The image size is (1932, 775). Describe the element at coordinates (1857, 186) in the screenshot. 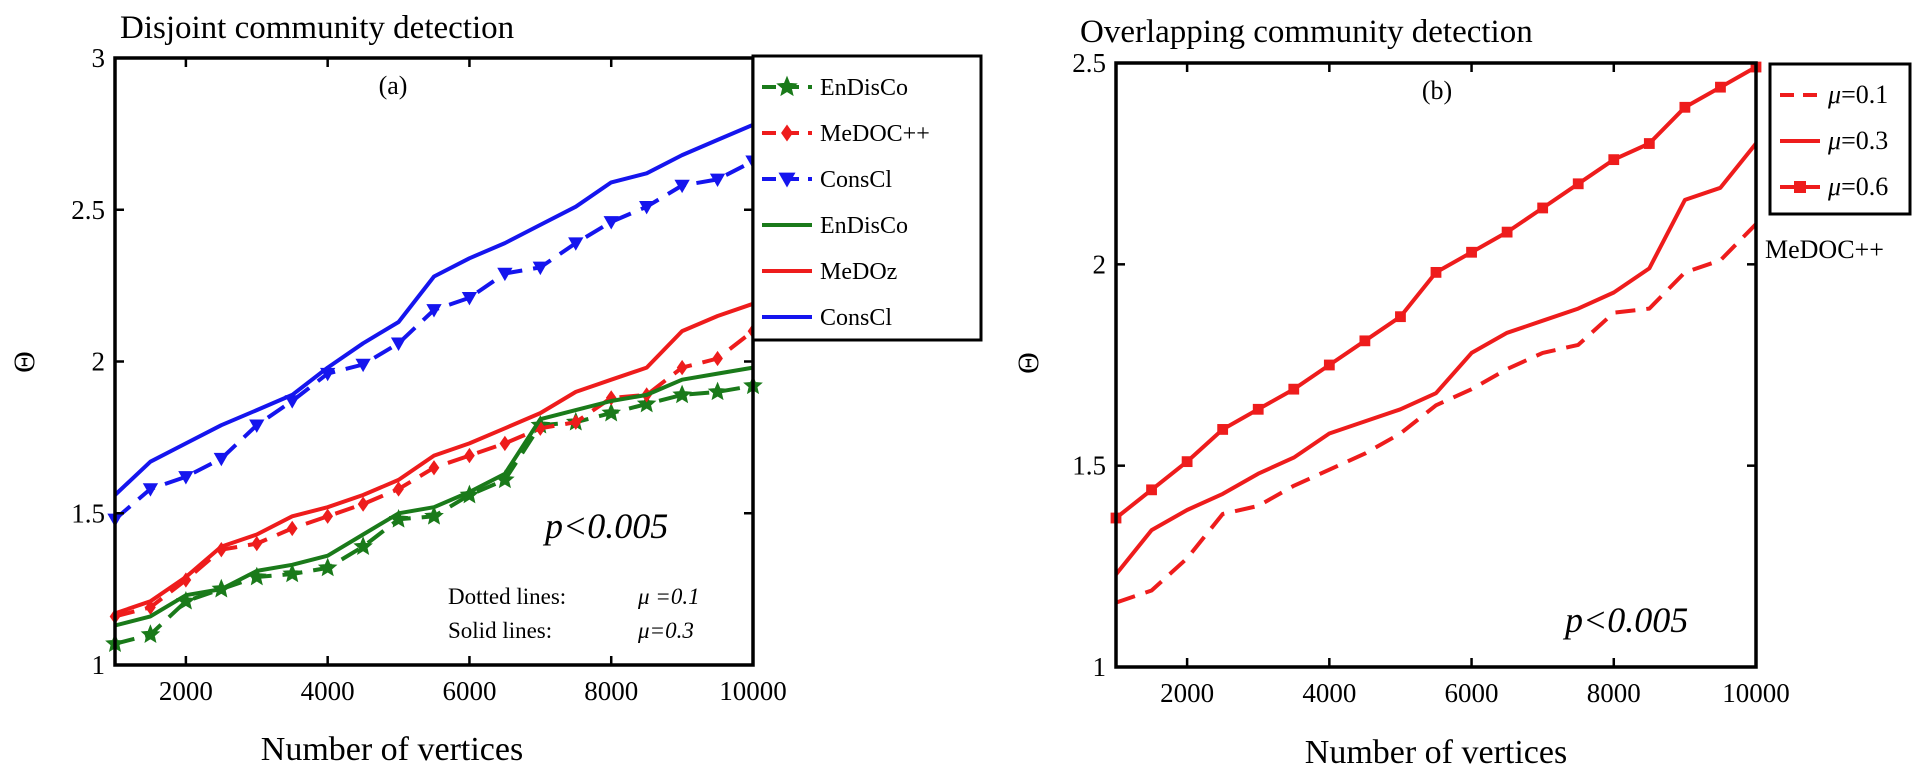

I see `panel-b-legend-label-2: μ=0.6` at that location.